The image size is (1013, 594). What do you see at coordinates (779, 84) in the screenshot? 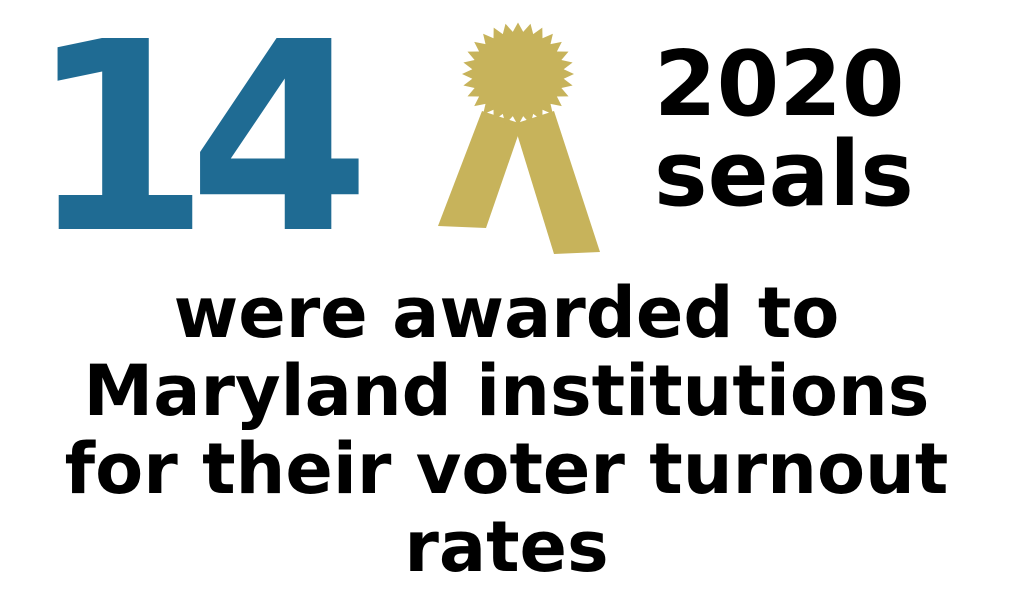
I see `seal-year: 2020` at bounding box center [779, 84].